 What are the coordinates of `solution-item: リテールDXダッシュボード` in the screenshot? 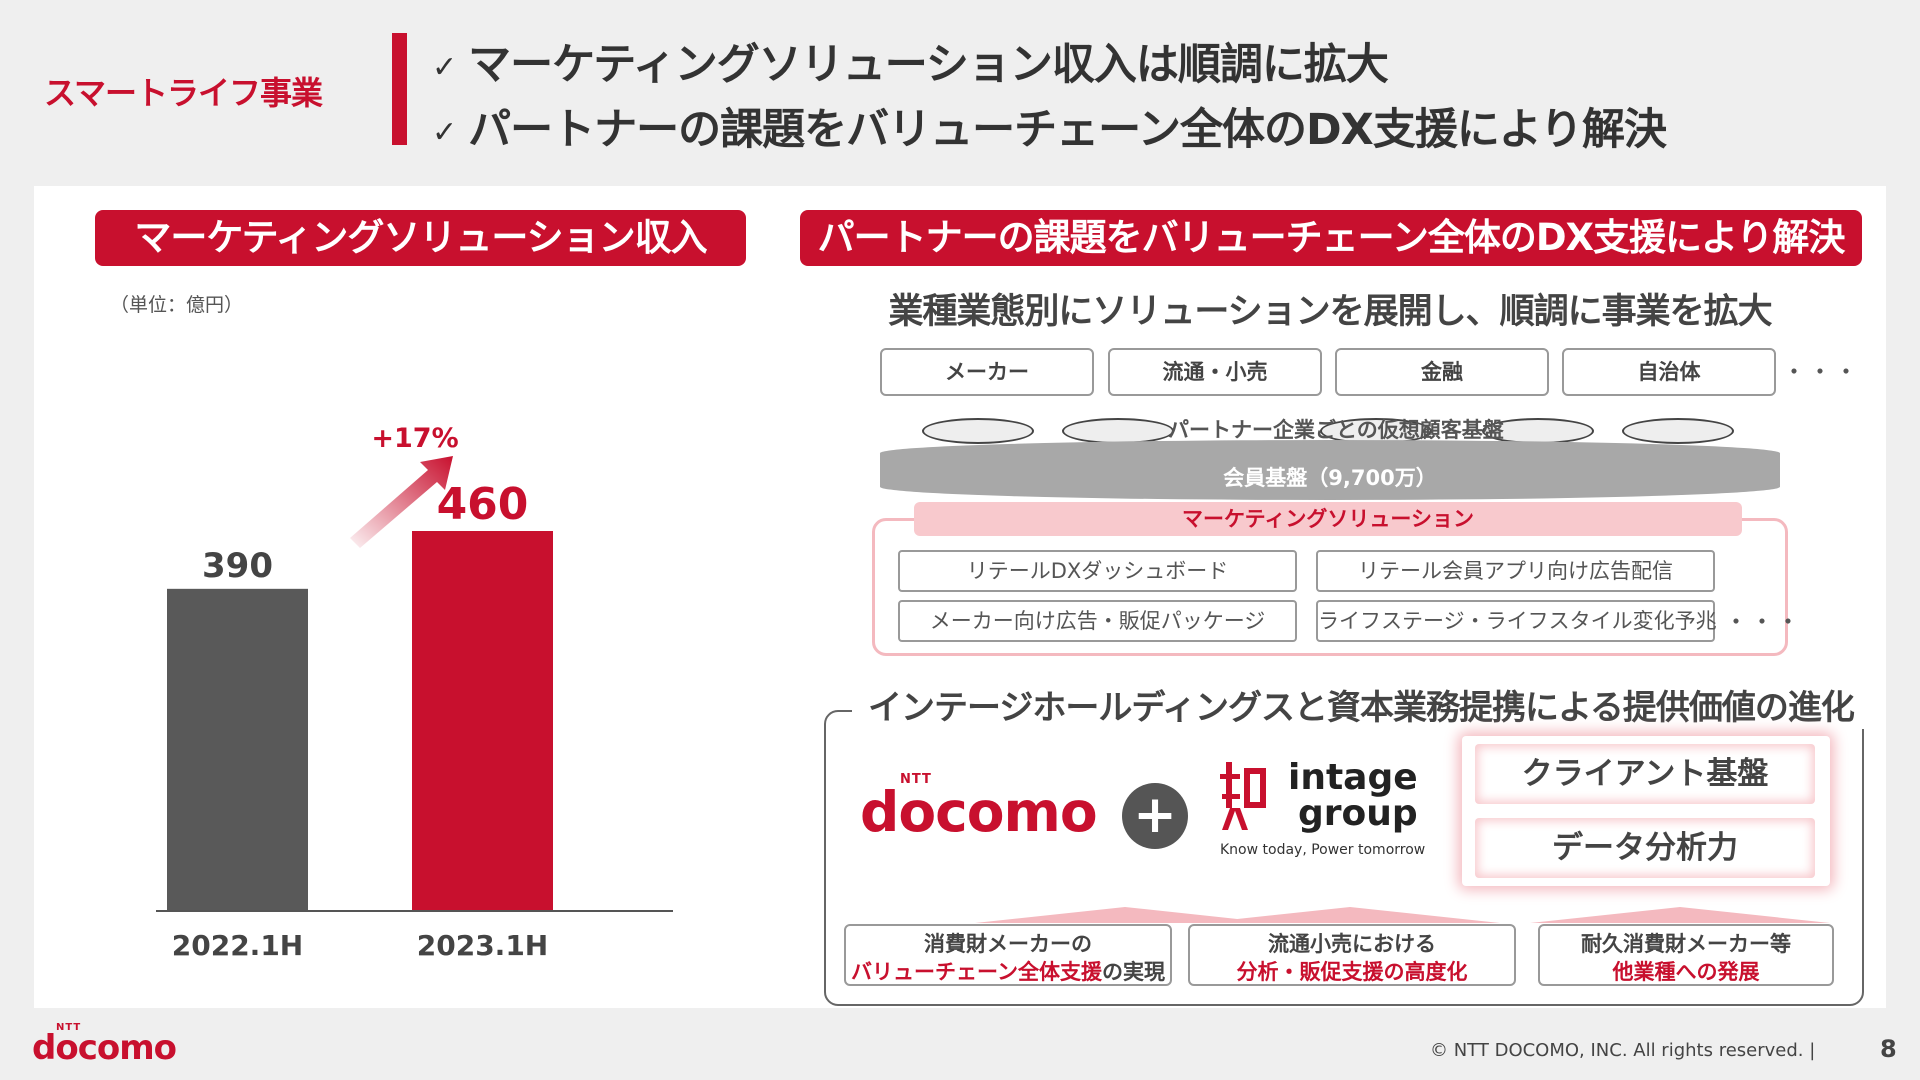 It's located at (1097, 571).